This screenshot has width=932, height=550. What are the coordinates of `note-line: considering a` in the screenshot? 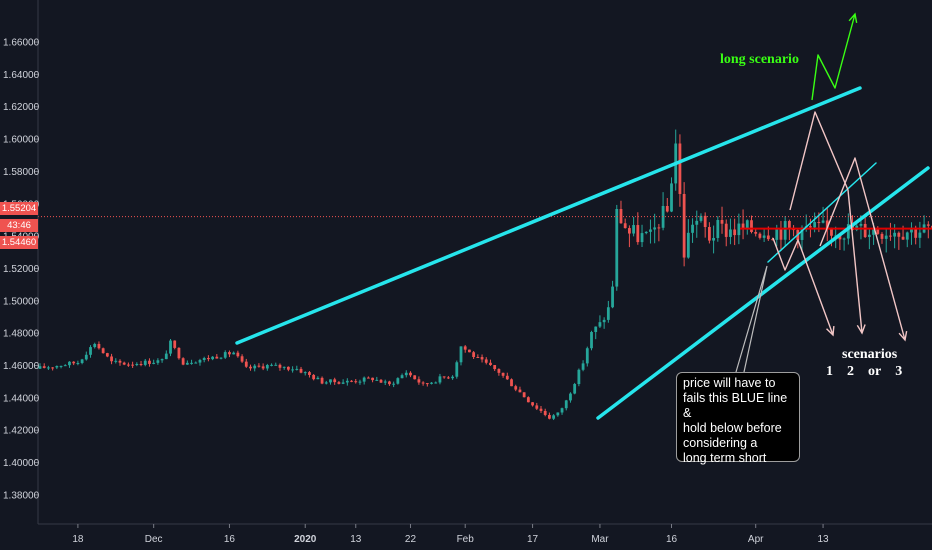 It's located at (738, 443).